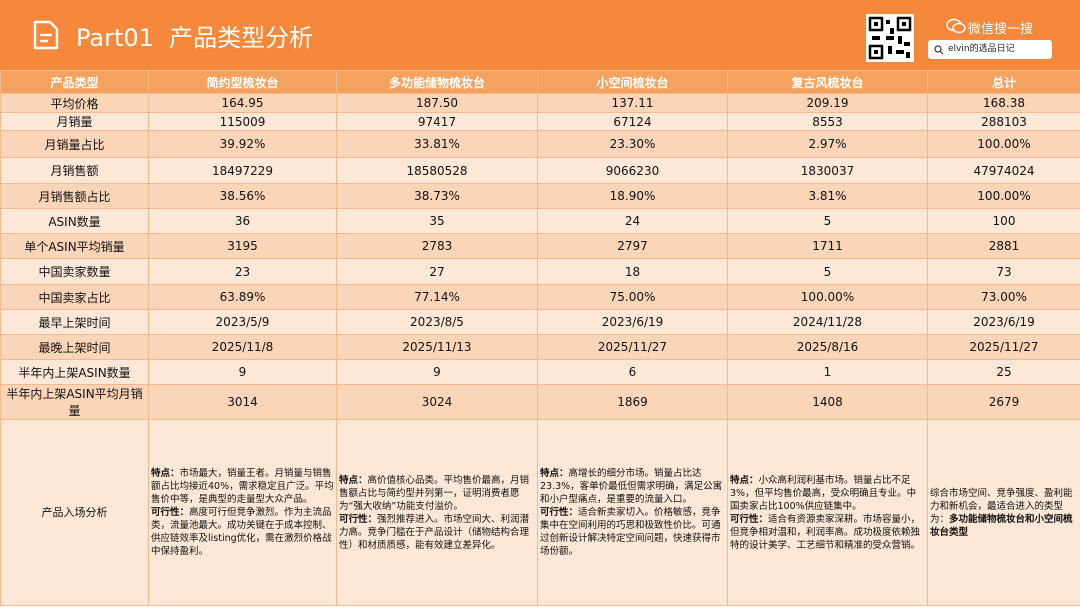 Image resolution: width=1080 pixels, height=608 pixels. Describe the element at coordinates (827, 221) in the screenshot. I see `cell: 5` at that location.